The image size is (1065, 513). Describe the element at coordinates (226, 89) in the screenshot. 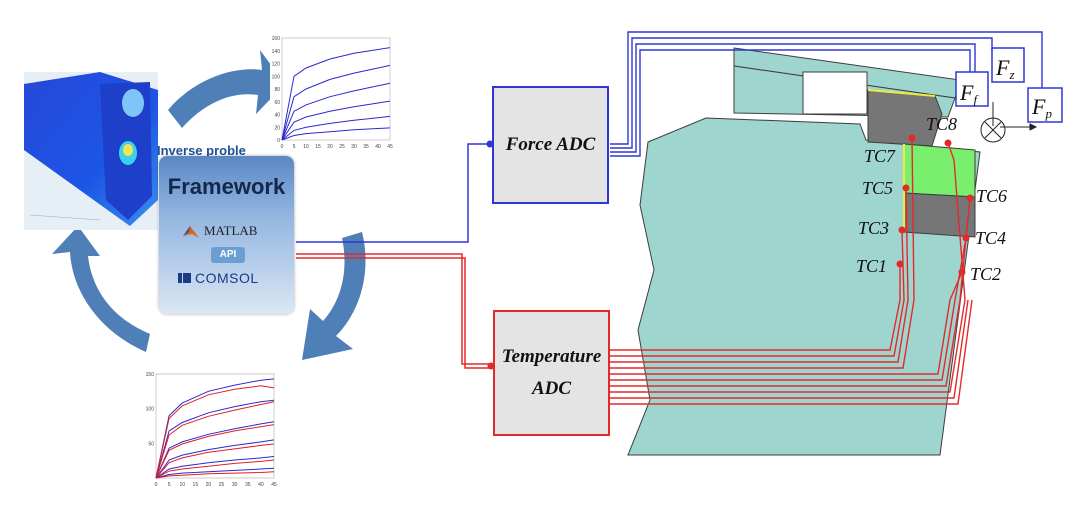

I see `cycle-arrow-top` at that location.